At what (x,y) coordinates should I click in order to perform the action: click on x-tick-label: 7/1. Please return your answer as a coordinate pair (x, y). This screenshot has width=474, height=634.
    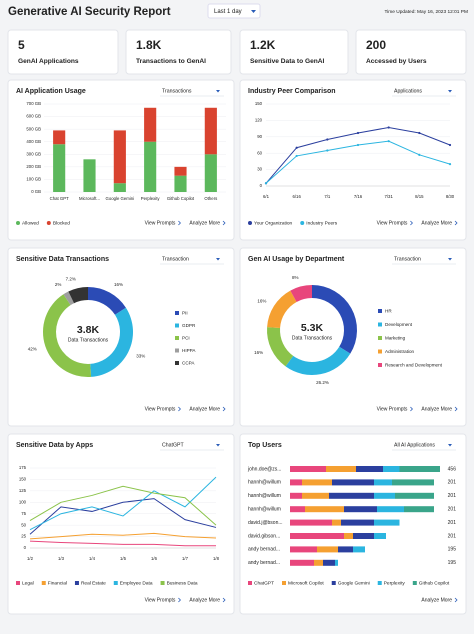
    Looking at the image, I should click on (327, 196).